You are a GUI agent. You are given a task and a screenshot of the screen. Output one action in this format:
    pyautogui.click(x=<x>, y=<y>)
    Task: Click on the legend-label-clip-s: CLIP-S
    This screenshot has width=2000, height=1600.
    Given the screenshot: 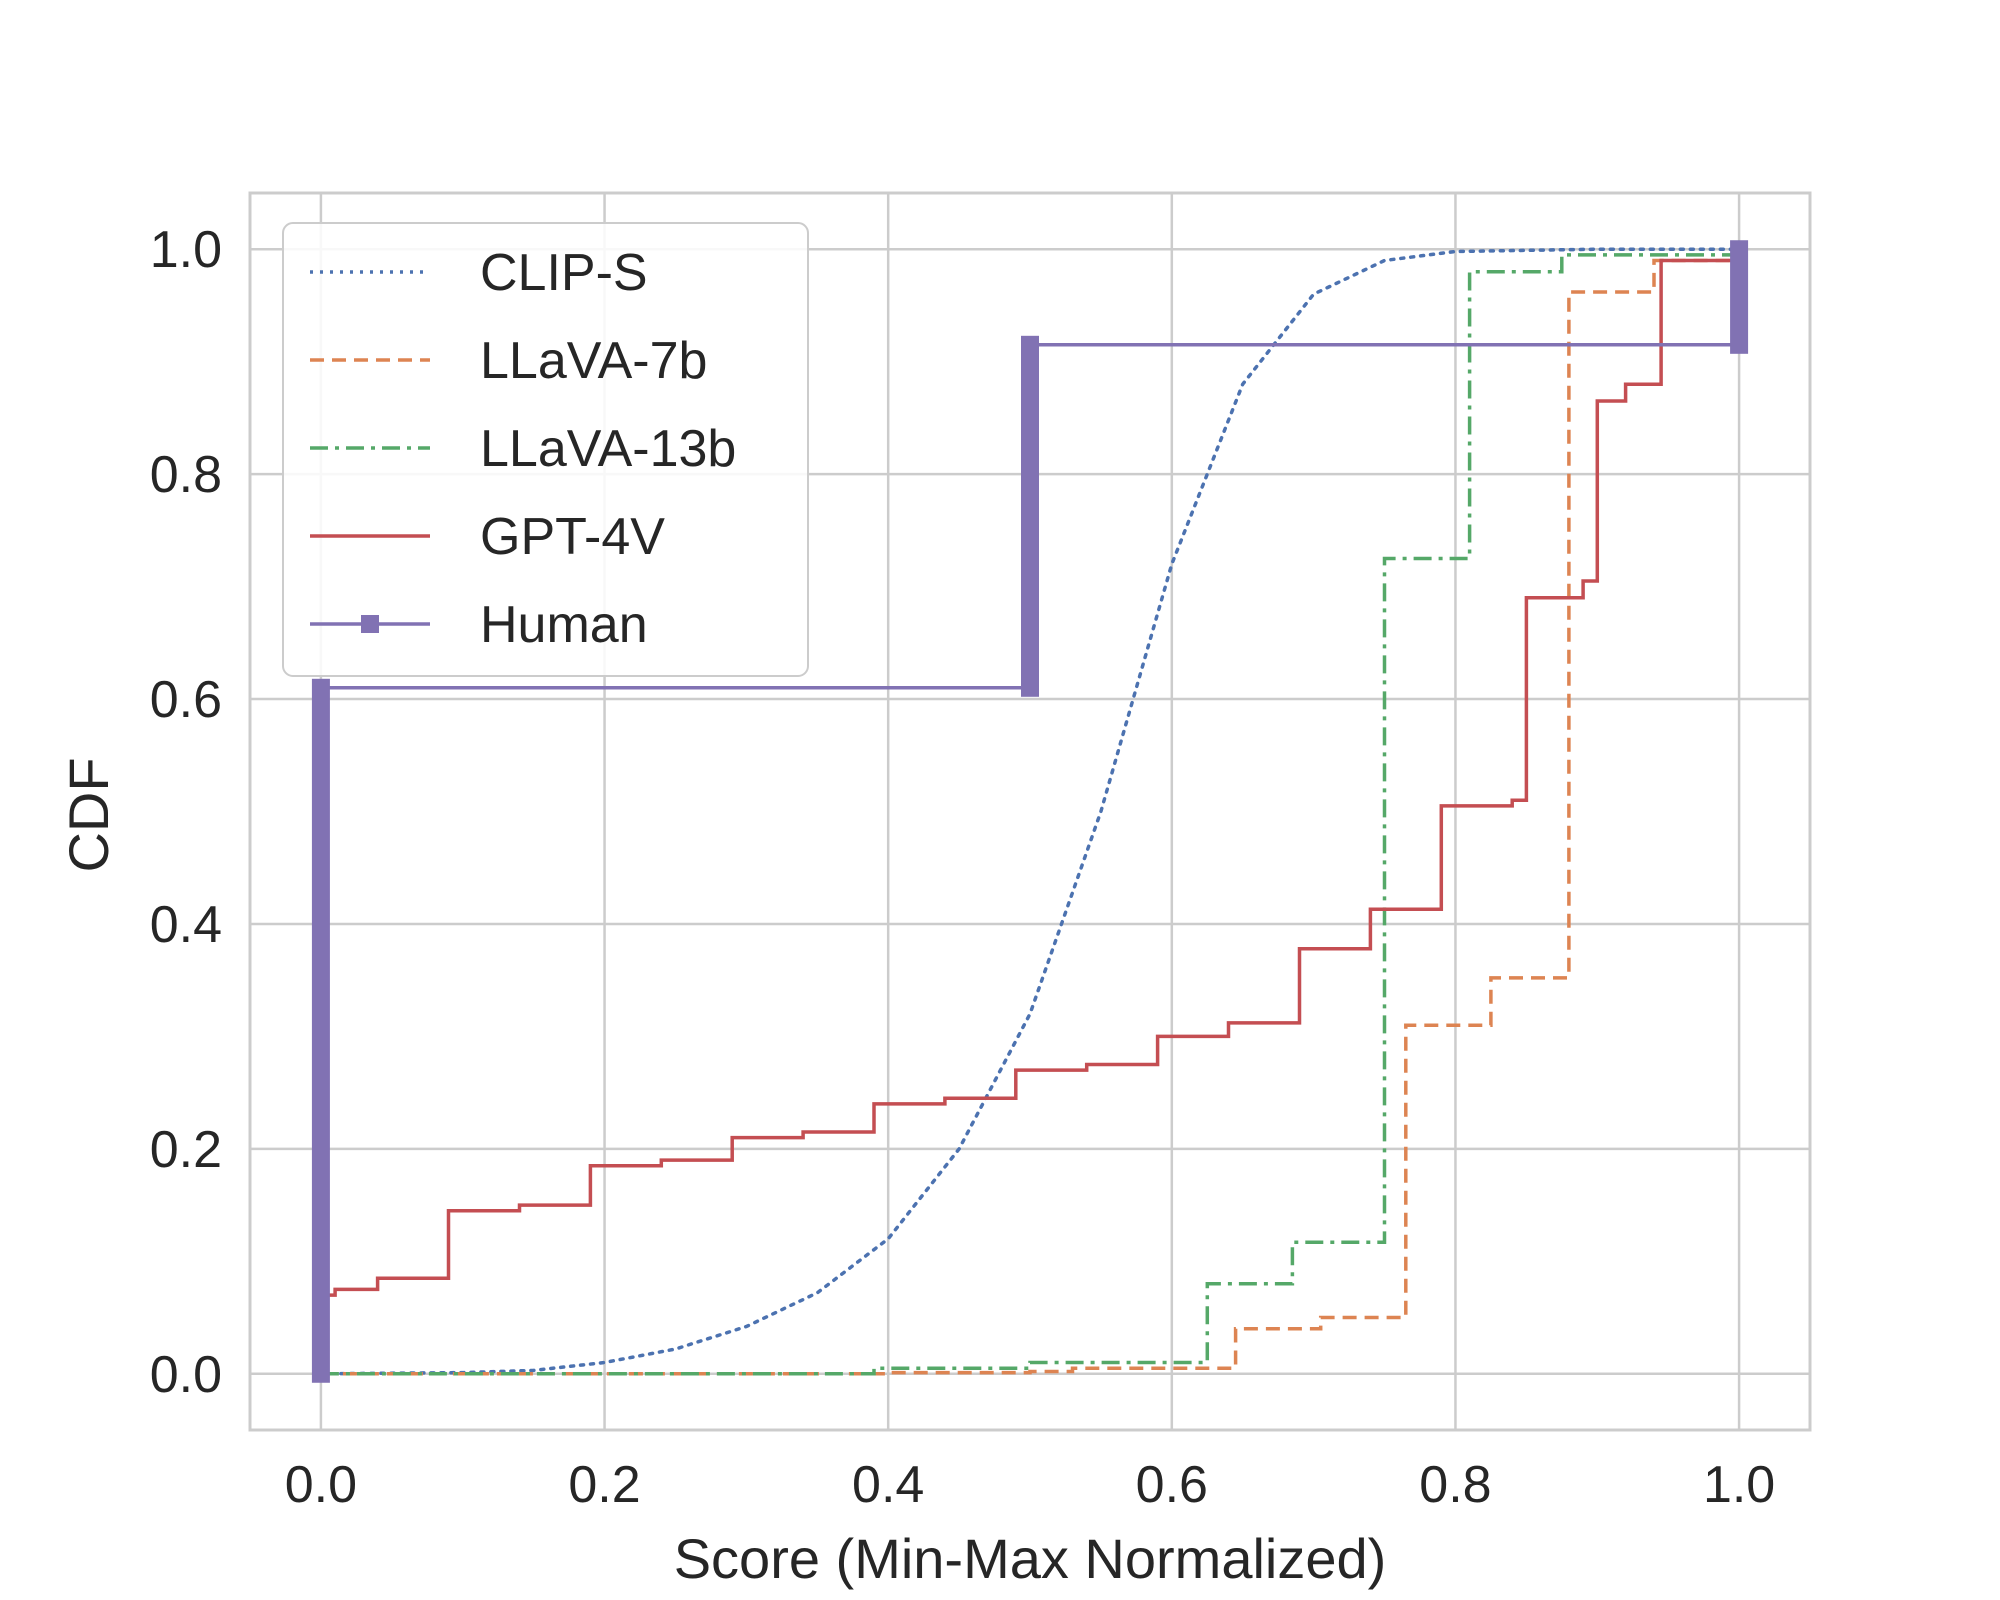 What is the action you would take?
    pyautogui.click(x=564, y=273)
    